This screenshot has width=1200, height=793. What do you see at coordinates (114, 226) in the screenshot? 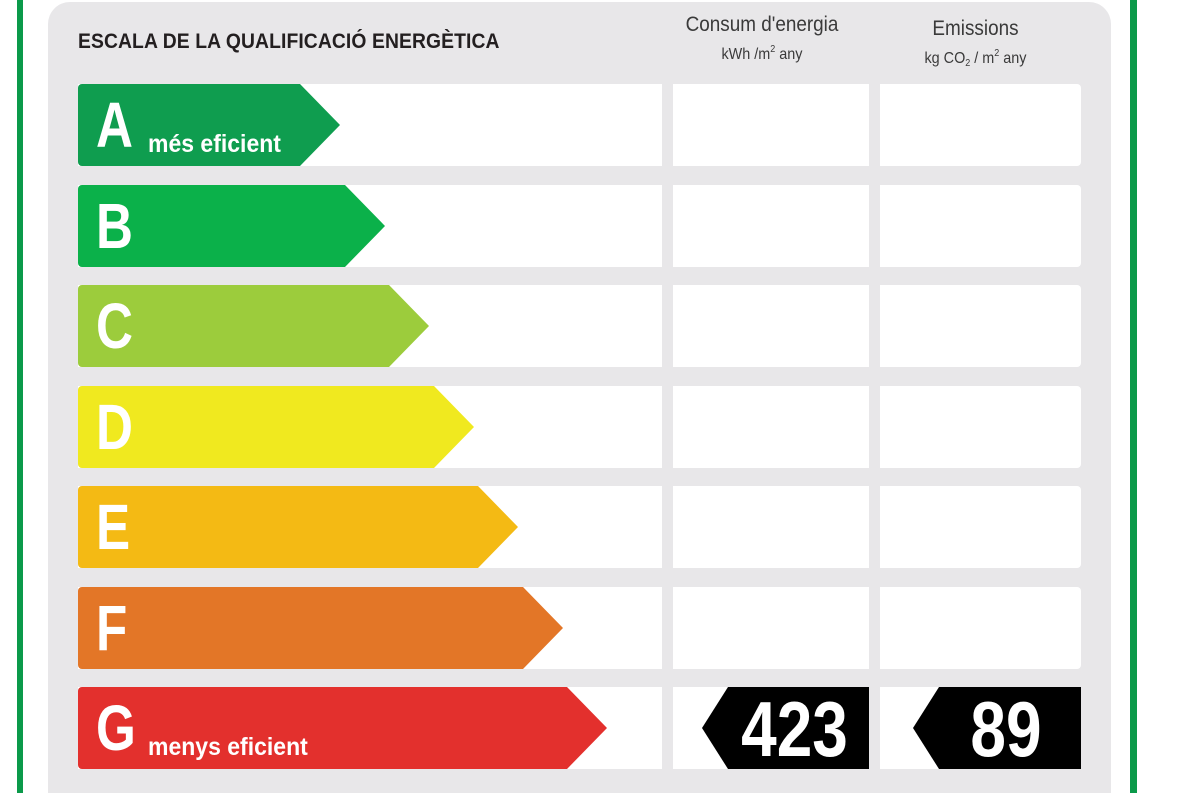
I see `rating-letter-b: B` at bounding box center [114, 226].